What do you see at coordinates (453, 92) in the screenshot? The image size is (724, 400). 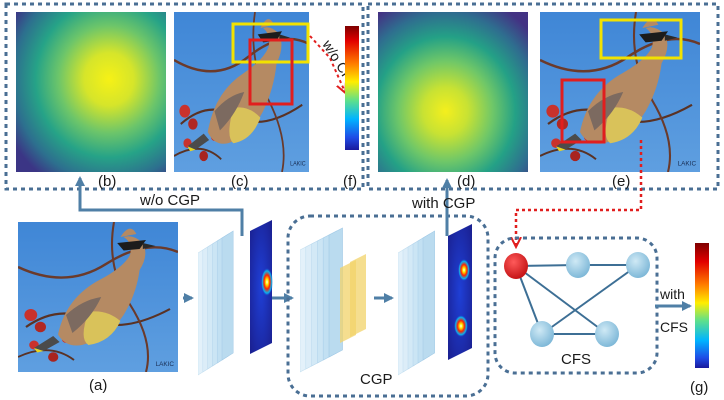 I see `heatmap-d` at bounding box center [453, 92].